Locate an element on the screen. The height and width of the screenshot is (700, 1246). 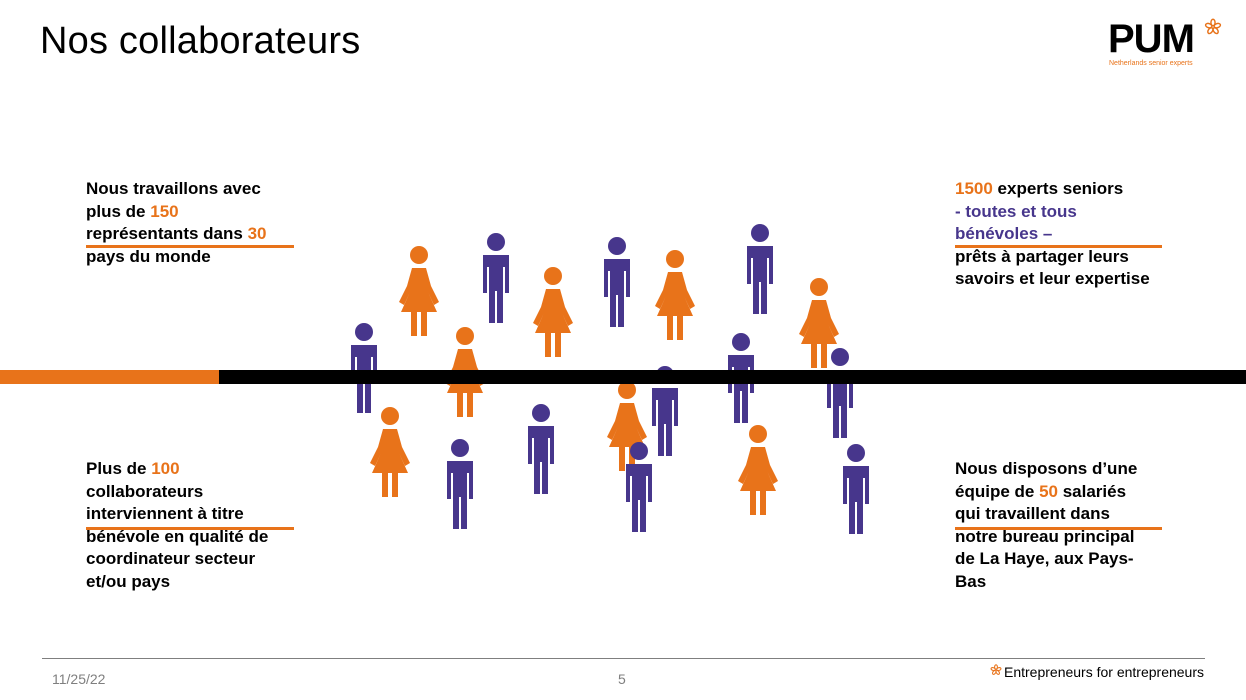
logo-wordmark: PUM is located at coordinates (1151, 39).